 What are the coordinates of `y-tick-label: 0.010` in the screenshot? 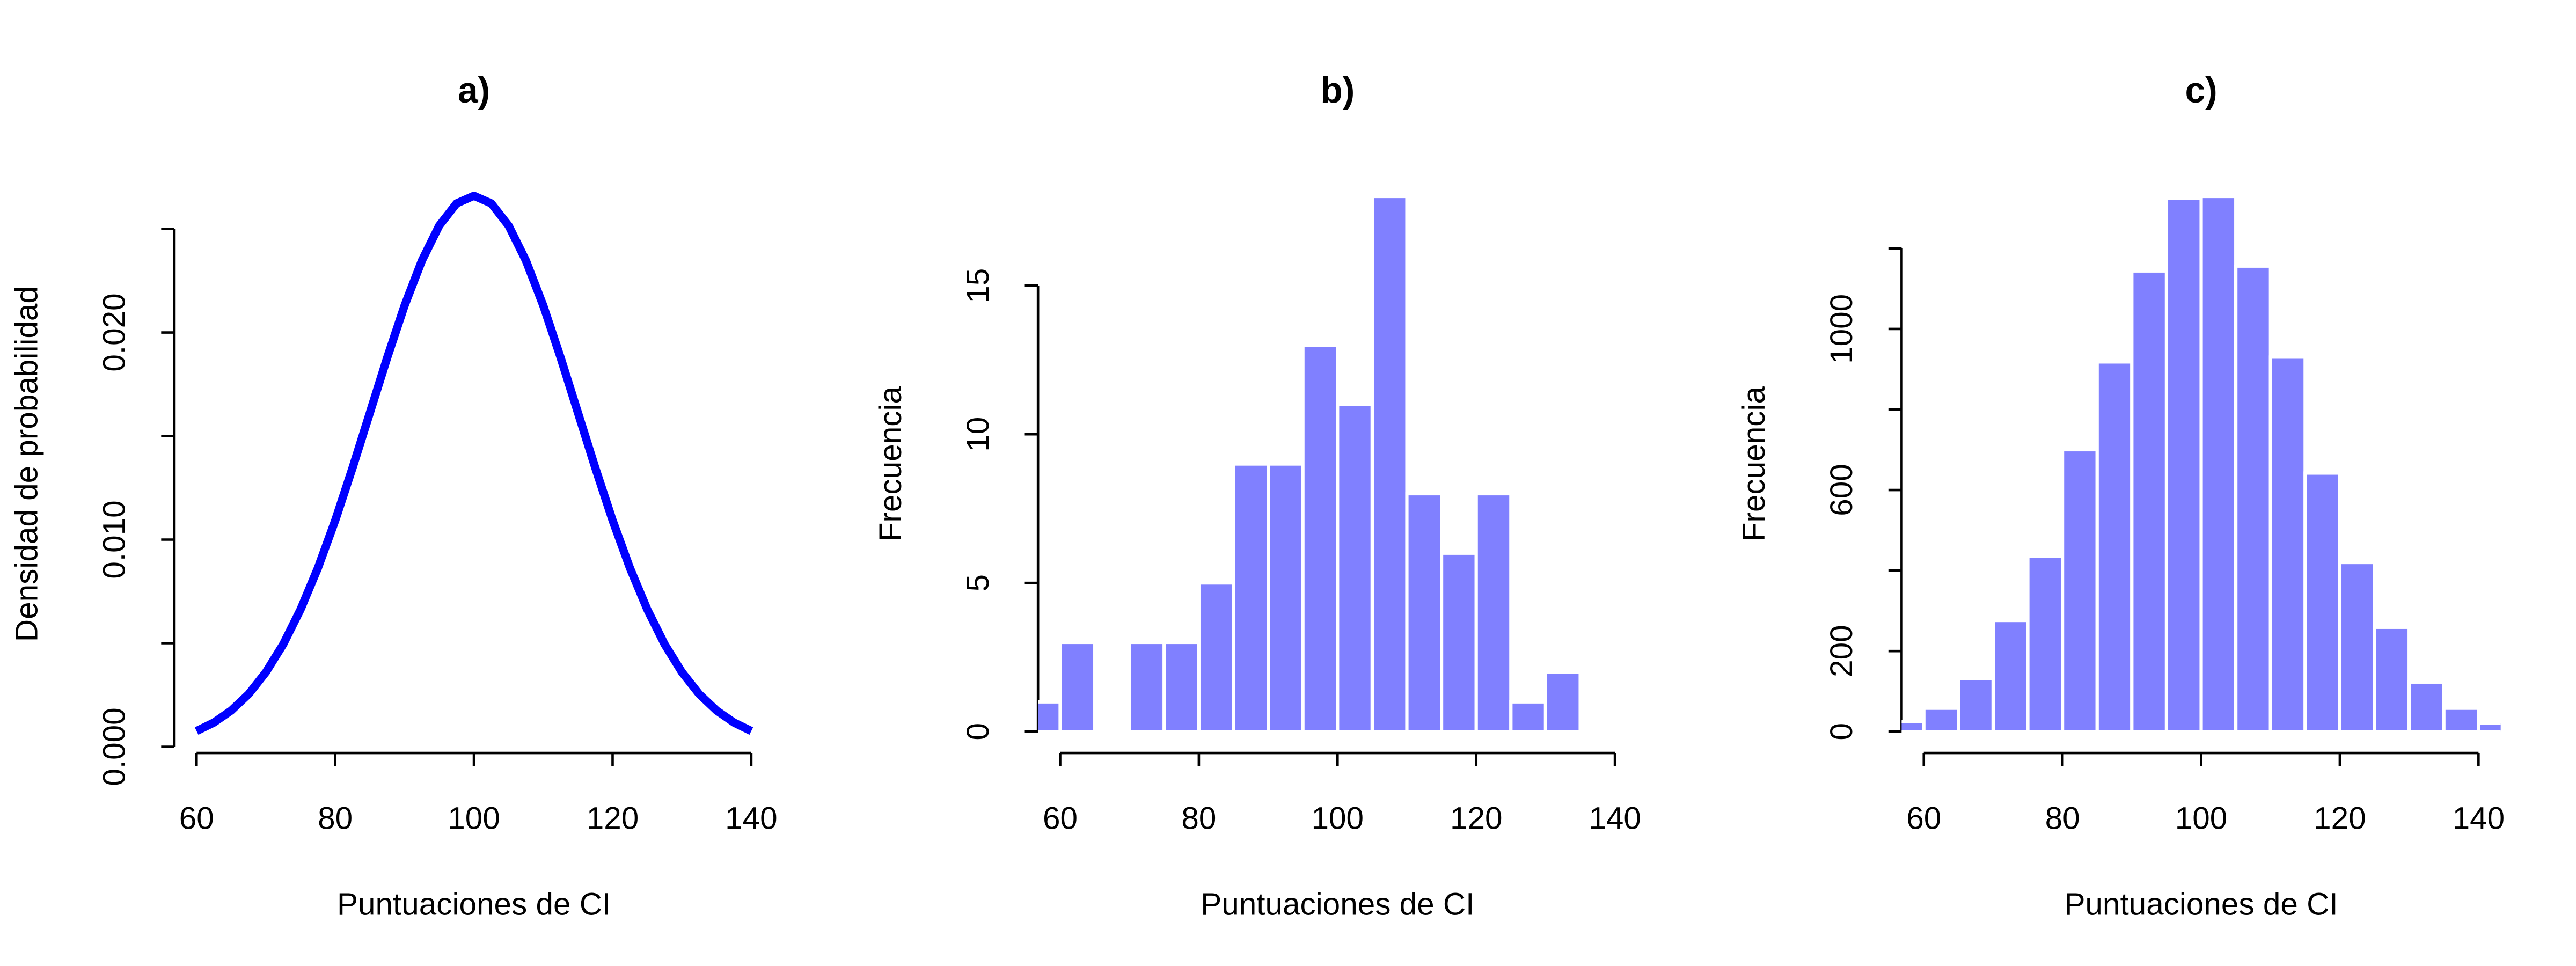 It's located at (114, 539).